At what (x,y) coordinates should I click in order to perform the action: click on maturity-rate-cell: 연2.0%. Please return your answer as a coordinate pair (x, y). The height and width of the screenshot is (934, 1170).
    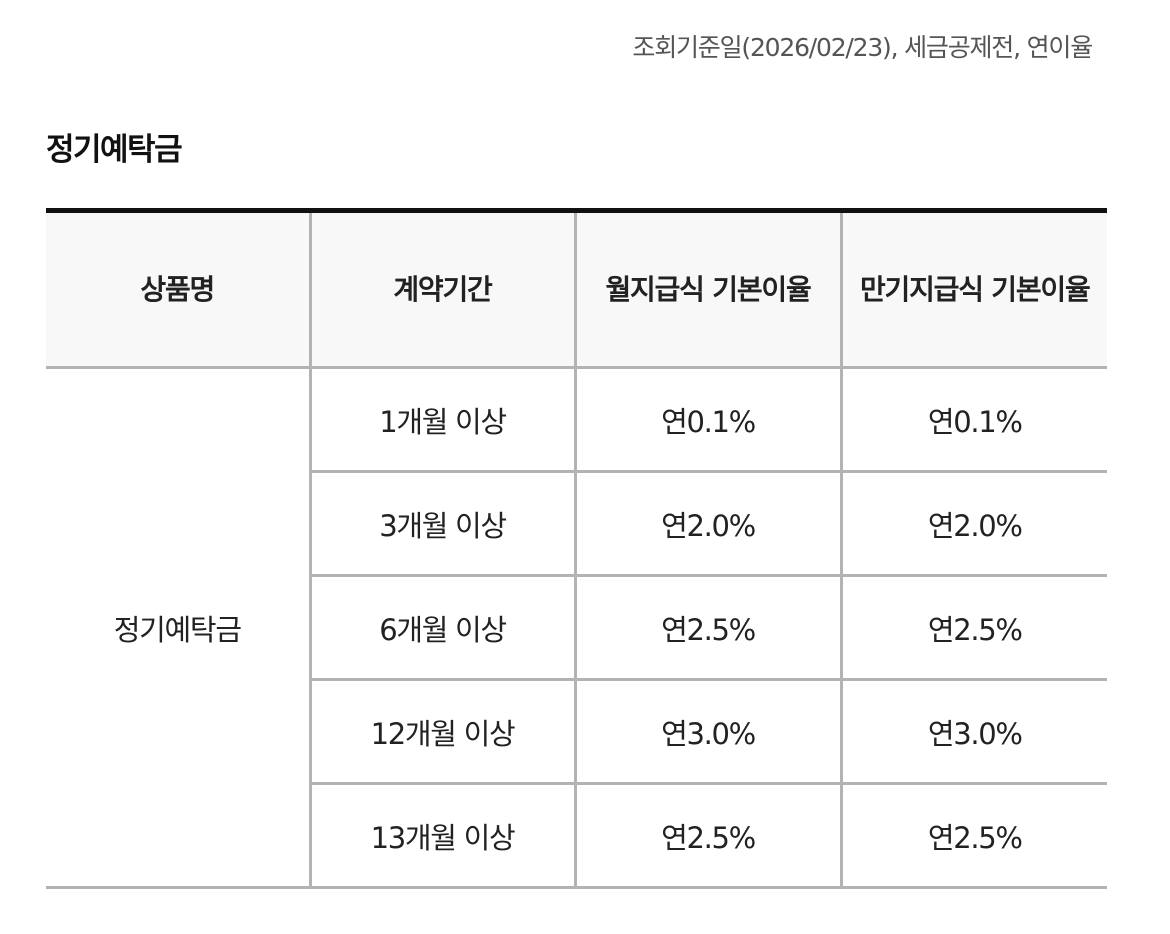
    Looking at the image, I should click on (973, 524).